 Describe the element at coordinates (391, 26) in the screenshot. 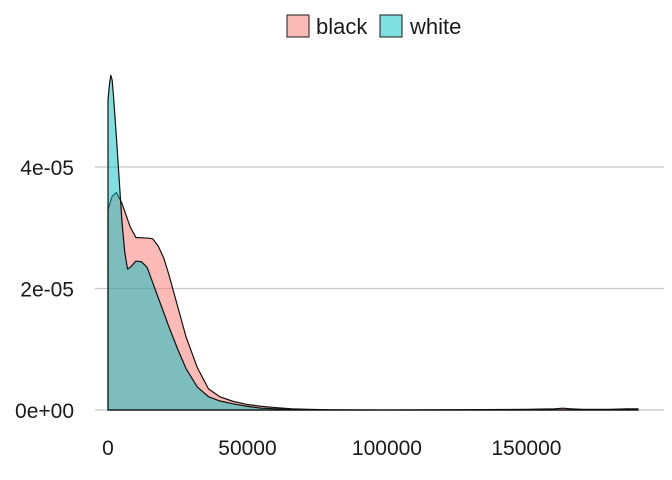

I see `legend-key-white` at that location.